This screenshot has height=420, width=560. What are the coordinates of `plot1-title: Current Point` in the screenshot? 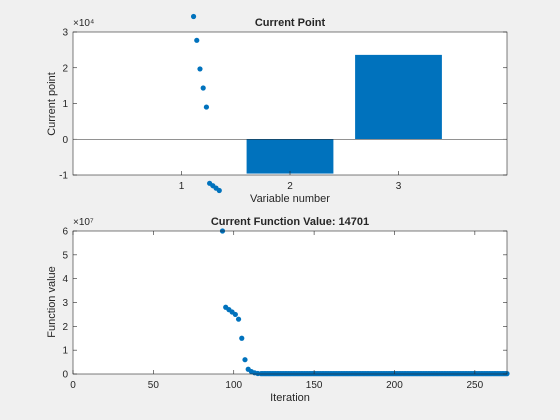 It's located at (290, 23).